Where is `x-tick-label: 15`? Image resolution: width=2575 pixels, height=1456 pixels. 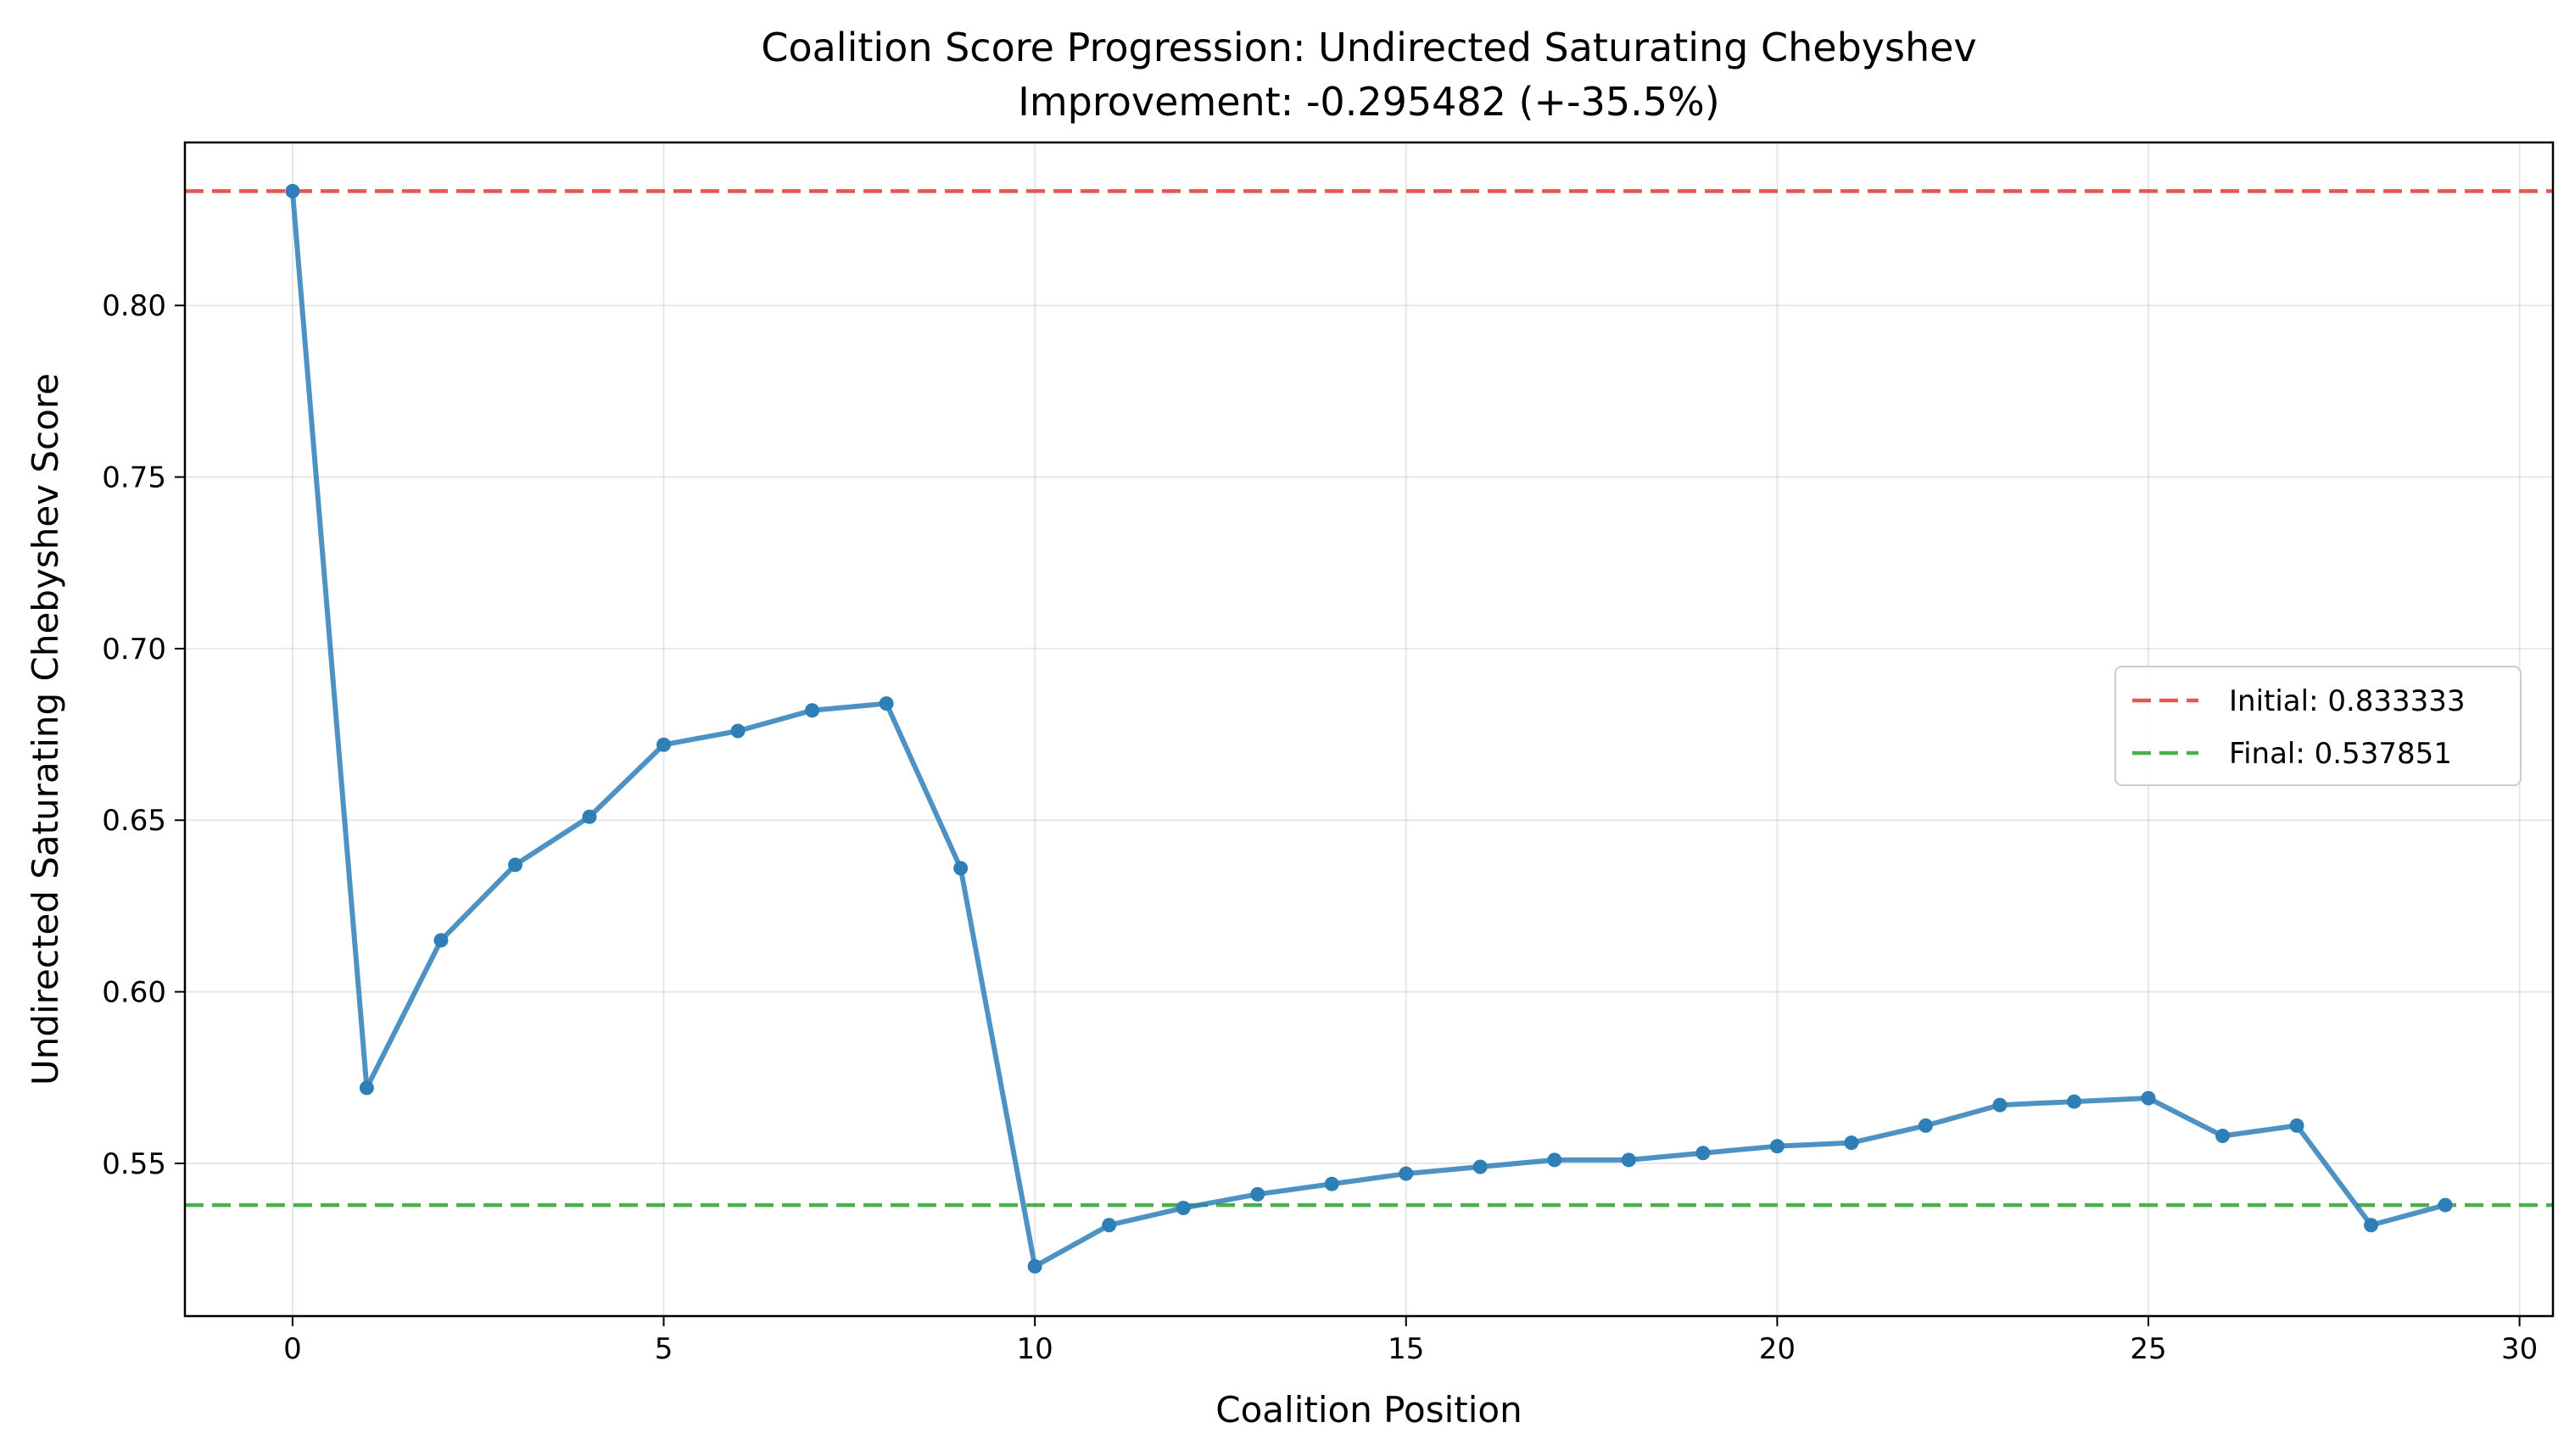 x-tick-label: 15 is located at coordinates (1406, 1349).